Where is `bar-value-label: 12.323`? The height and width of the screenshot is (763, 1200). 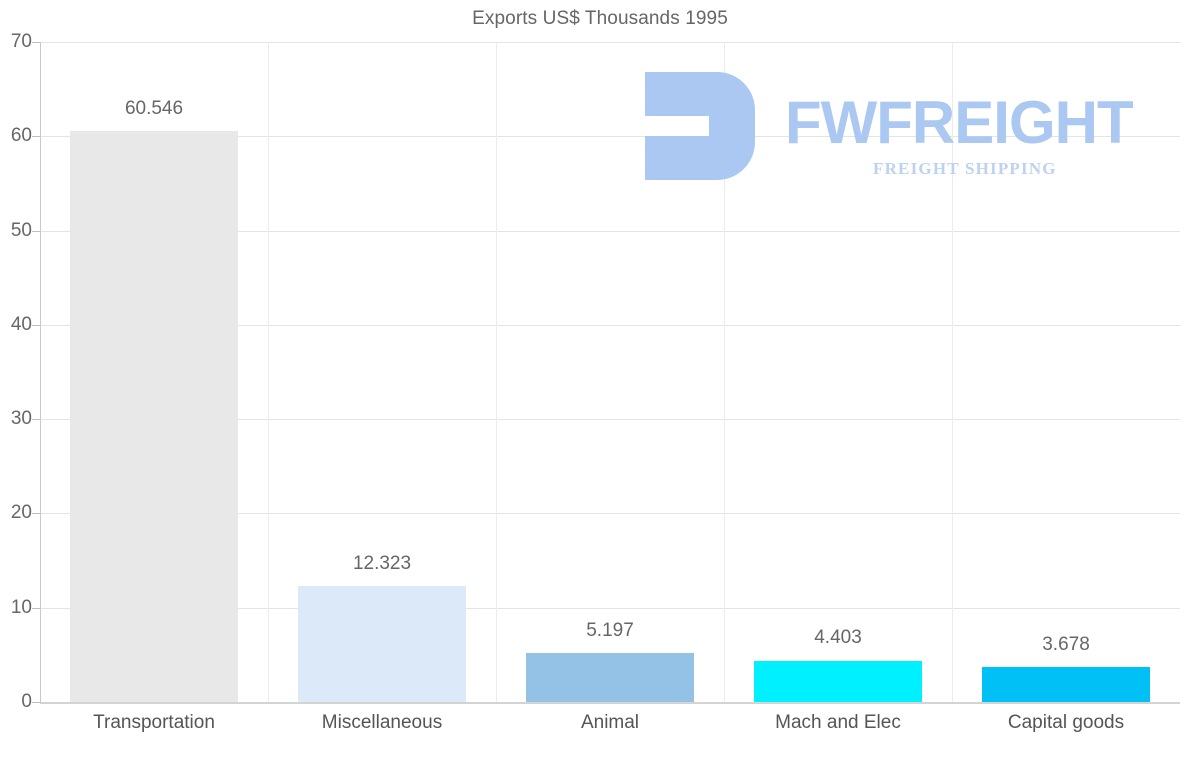 bar-value-label: 12.323 is located at coordinates (382, 563).